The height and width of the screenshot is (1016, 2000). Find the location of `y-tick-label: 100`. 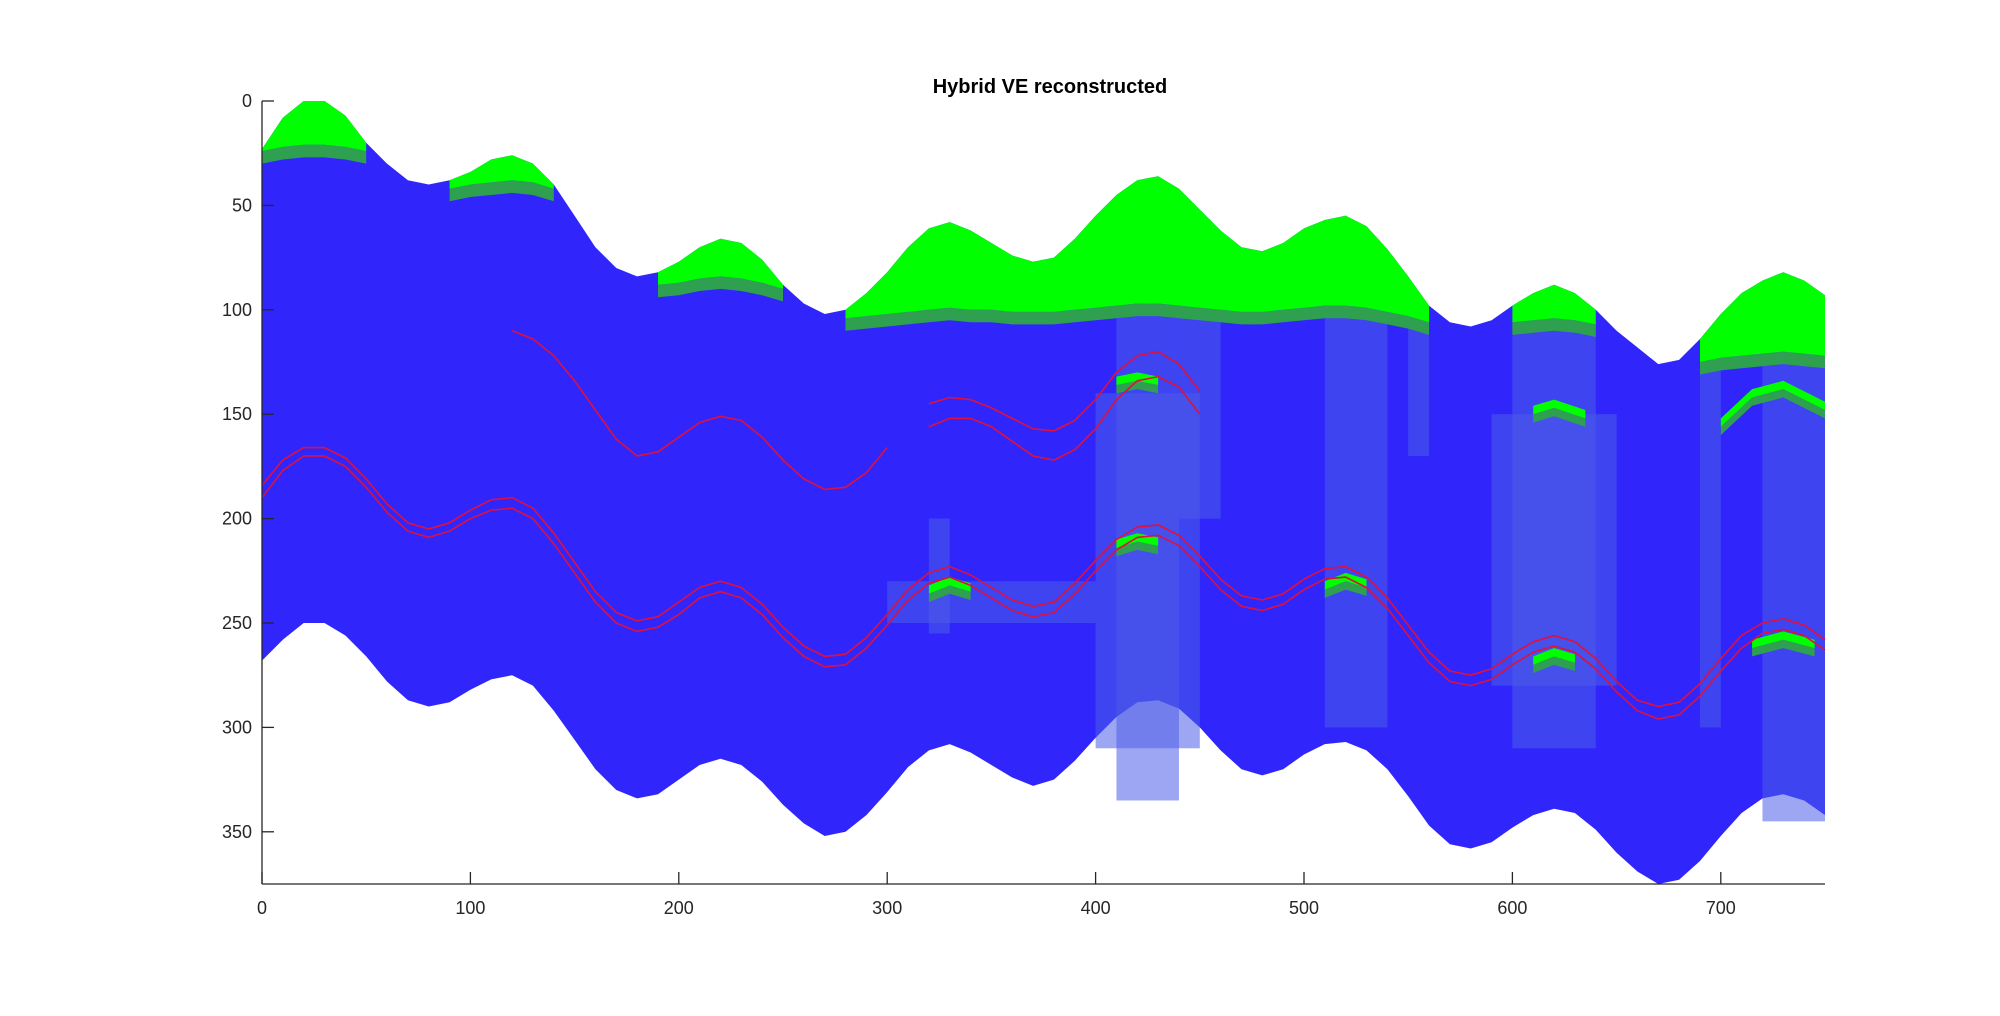

y-tick-label: 100 is located at coordinates (237, 310).